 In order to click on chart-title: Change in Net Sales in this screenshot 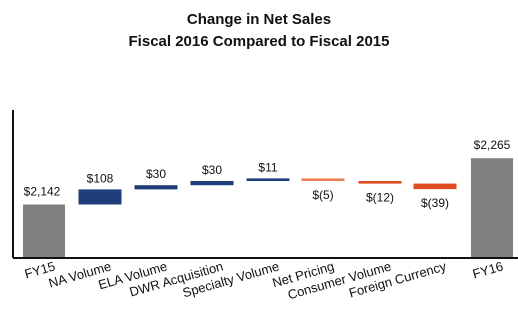, I will do `click(259, 19)`.